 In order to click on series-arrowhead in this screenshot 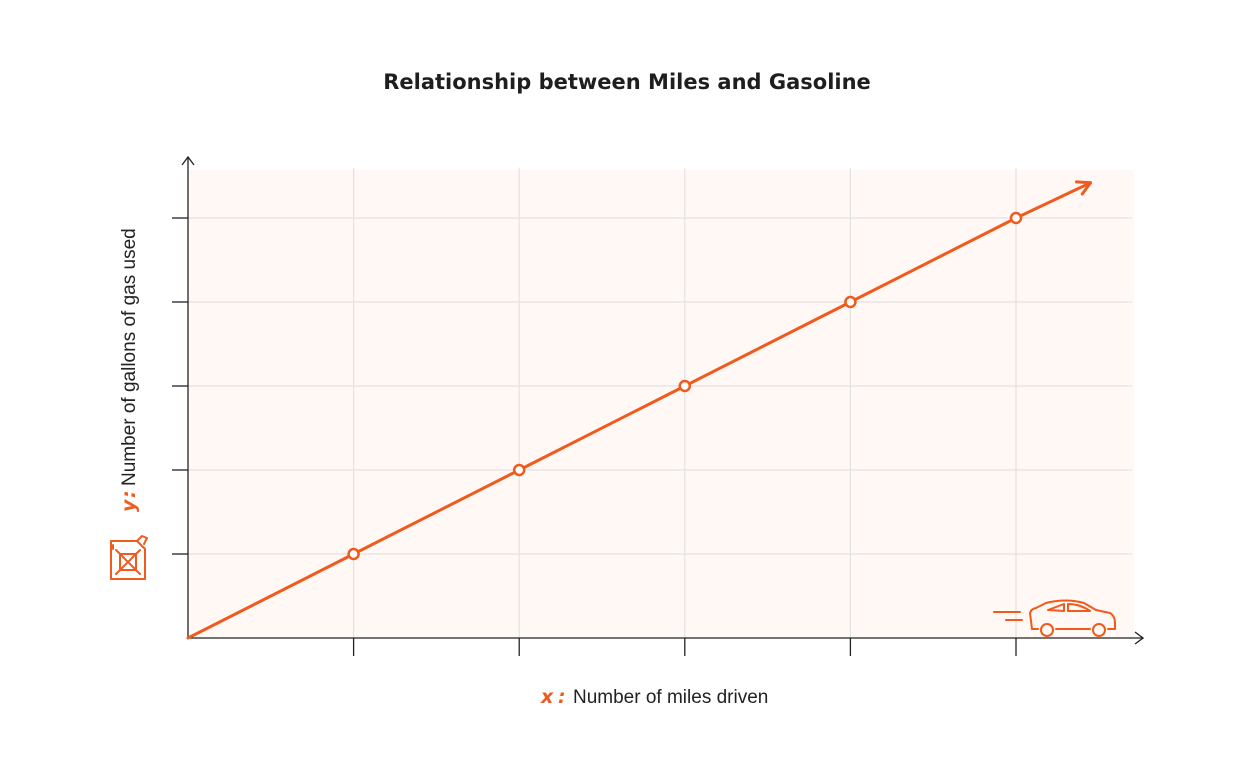, I will do `click(1084, 188)`.